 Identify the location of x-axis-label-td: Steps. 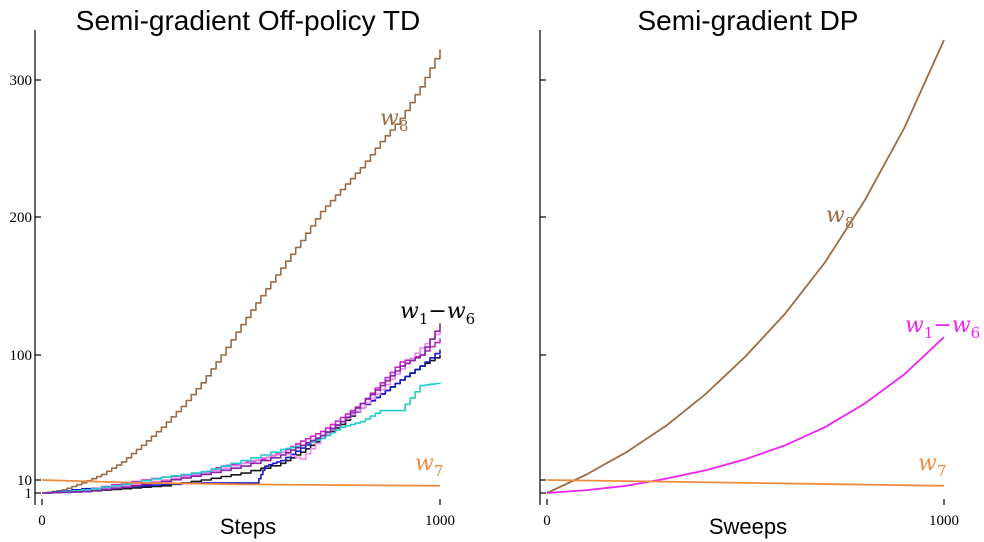
(248, 526).